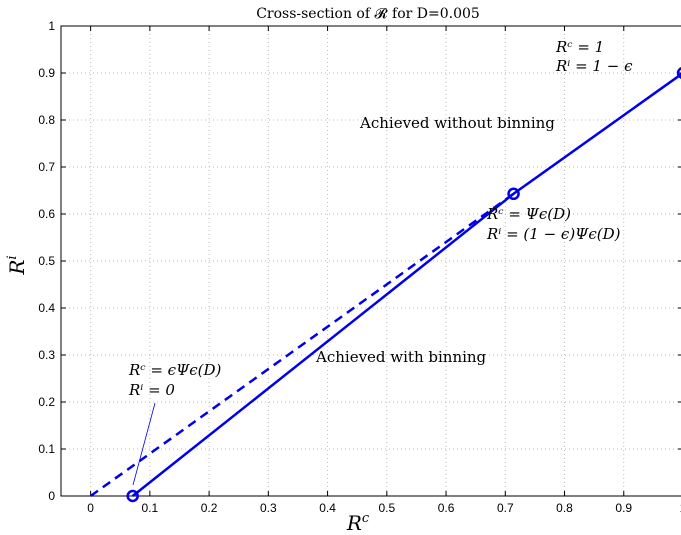 The width and height of the screenshot is (681, 535). Describe the element at coordinates (151, 390) in the screenshot. I see `annotation-bottom-line2: Rⁱ = 0` at that location.